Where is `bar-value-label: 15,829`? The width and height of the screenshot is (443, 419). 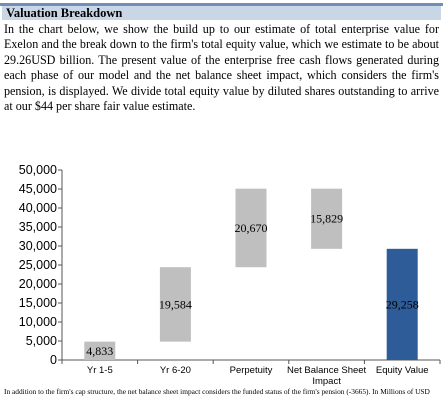
bar-value-label: 15,829 is located at coordinates (326, 219).